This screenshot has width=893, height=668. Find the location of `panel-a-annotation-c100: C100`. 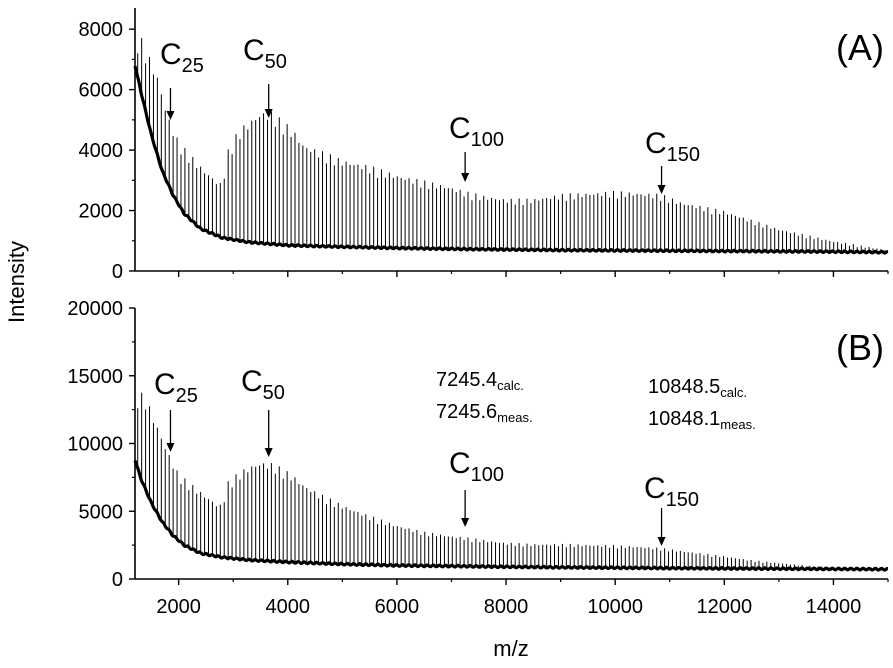

panel-a-annotation-c100: C100 is located at coordinates (476, 131).